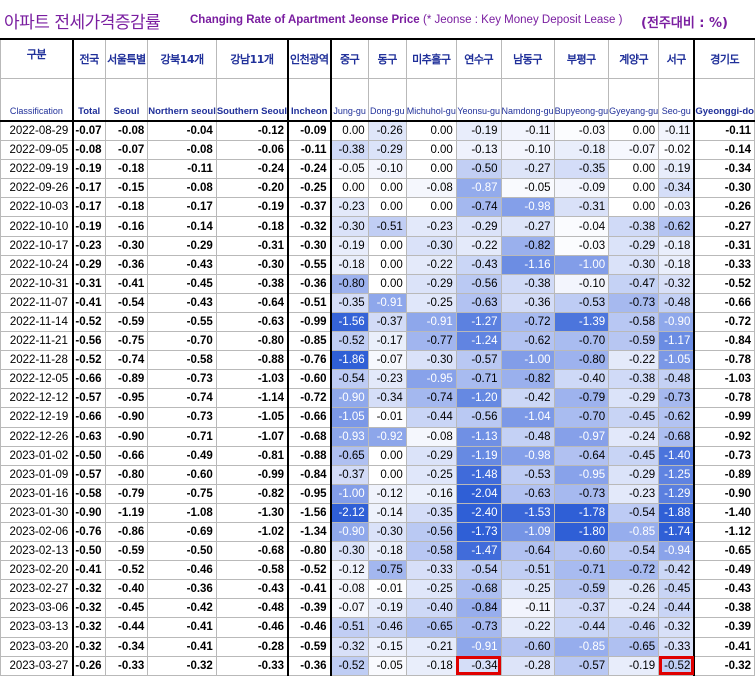 The height and width of the screenshot is (676, 755). Describe the element at coordinates (252, 512) in the screenshot. I see `value-cell: -1.30` at that location.